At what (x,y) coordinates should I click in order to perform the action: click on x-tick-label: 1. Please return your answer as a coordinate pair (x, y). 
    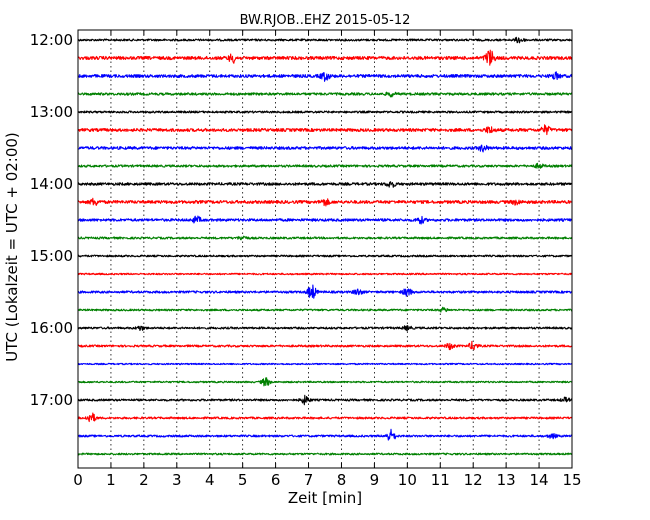
    Looking at the image, I should click on (111, 480).